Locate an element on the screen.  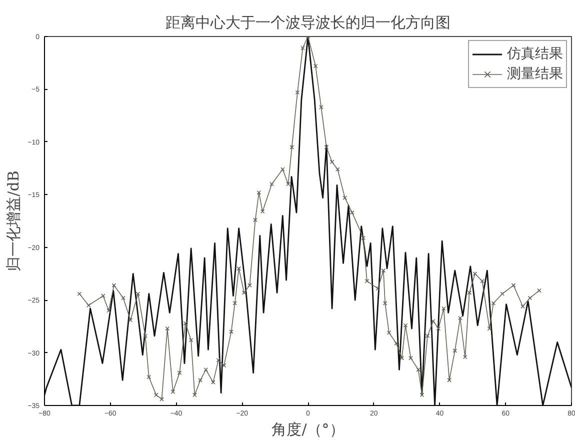
y-axis-title: 归一化增益/dB is located at coordinates (13, 221).